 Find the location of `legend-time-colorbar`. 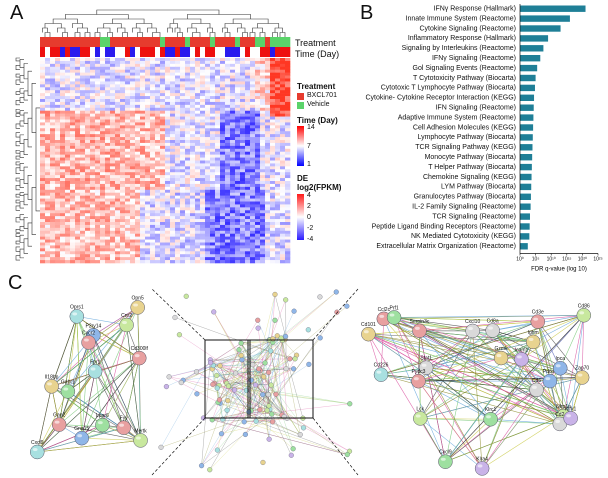

legend-time-colorbar is located at coordinates (300, 146).